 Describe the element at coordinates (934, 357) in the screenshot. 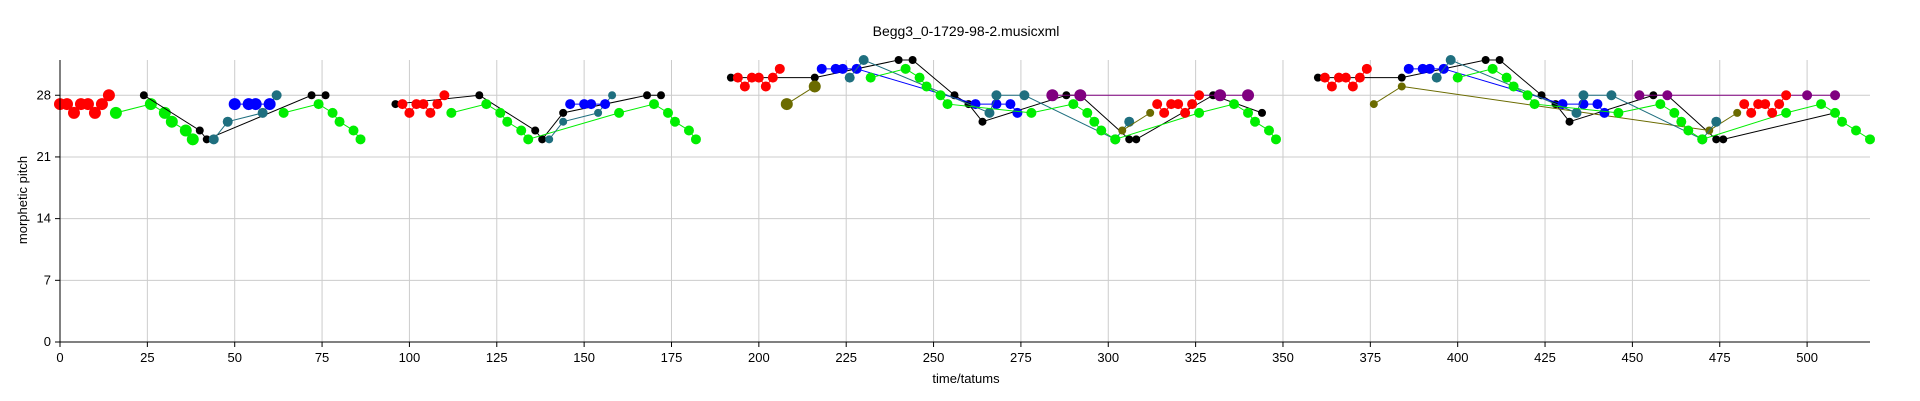

I see `x-tick-label: 250` at that location.